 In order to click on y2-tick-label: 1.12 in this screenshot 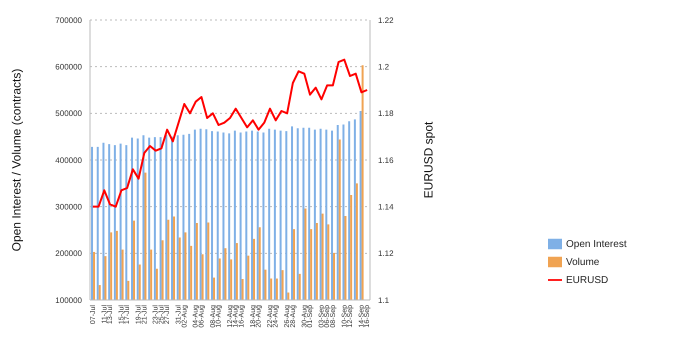, I will do `click(386, 253)`.